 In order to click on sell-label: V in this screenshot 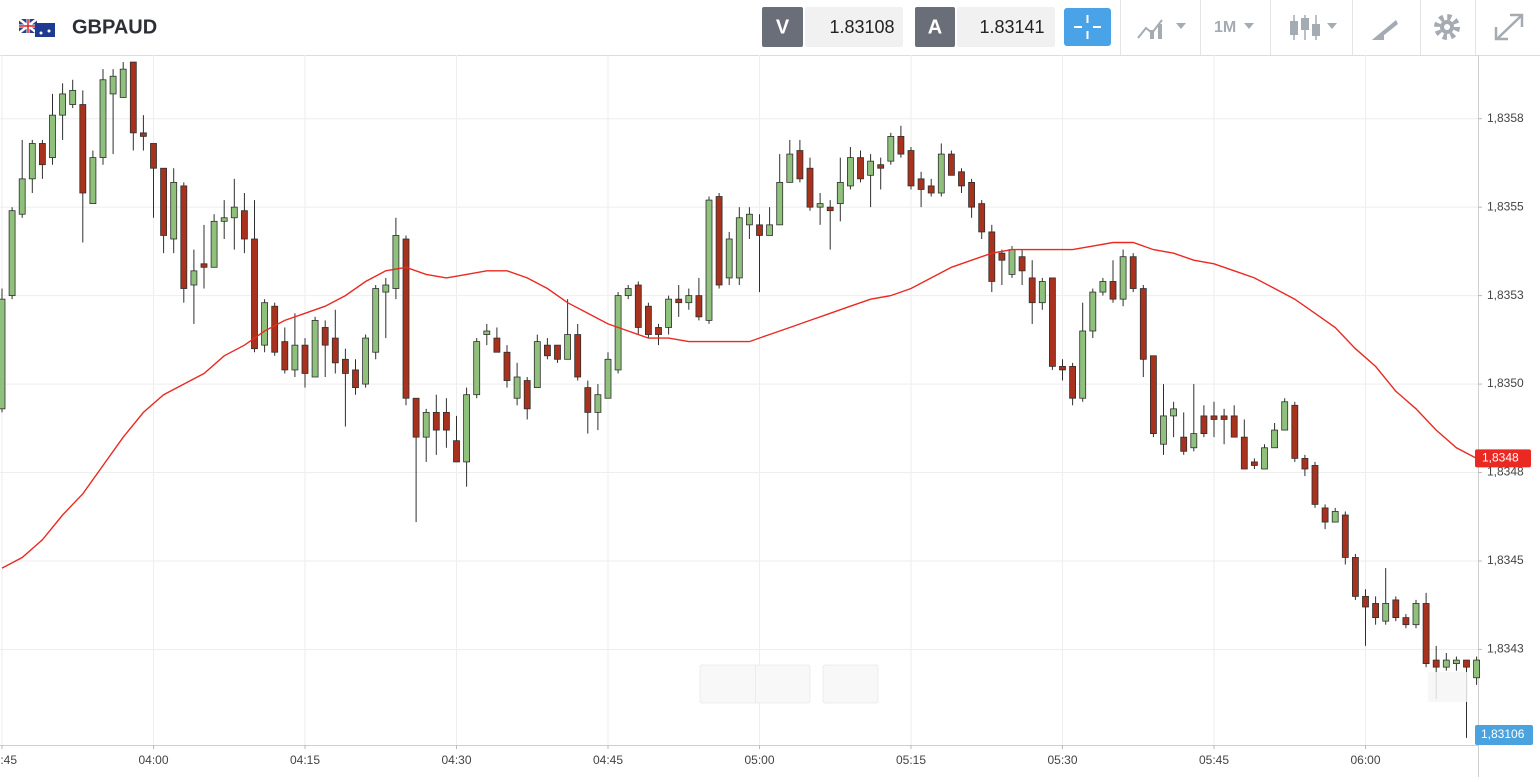, I will do `click(783, 27)`.